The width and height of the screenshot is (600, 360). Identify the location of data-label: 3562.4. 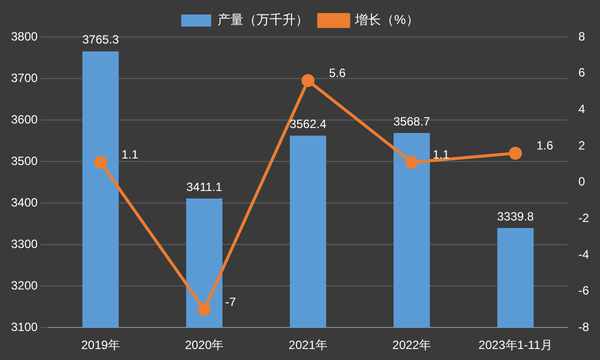
(308, 123).